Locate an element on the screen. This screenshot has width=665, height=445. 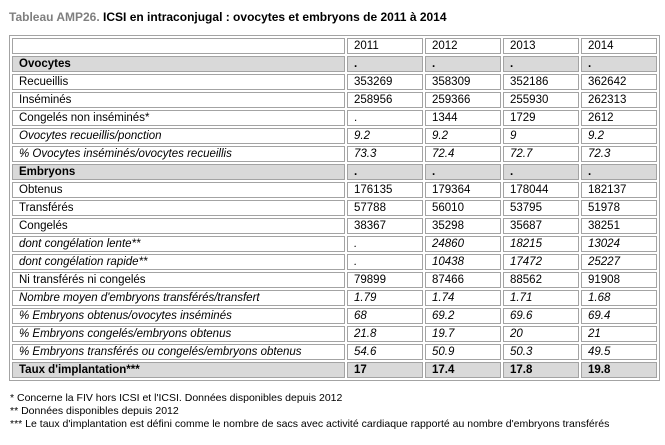
row-label: % Ovocytes inséminés/ovocytes recueillis is located at coordinates (178, 154).